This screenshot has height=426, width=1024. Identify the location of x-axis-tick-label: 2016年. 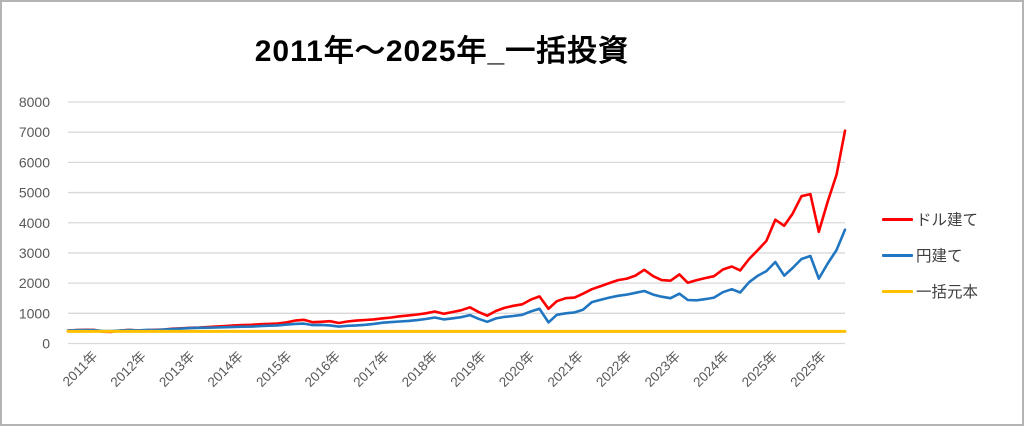
(322, 369).